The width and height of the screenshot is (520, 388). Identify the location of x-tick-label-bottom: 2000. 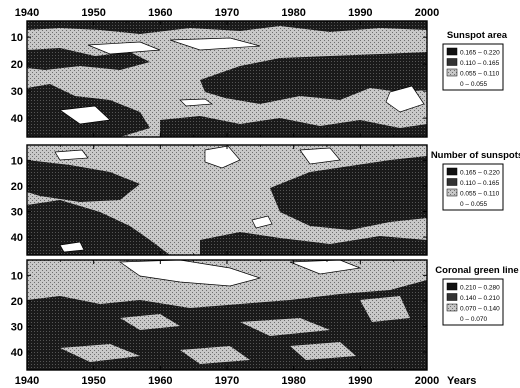
(427, 381).